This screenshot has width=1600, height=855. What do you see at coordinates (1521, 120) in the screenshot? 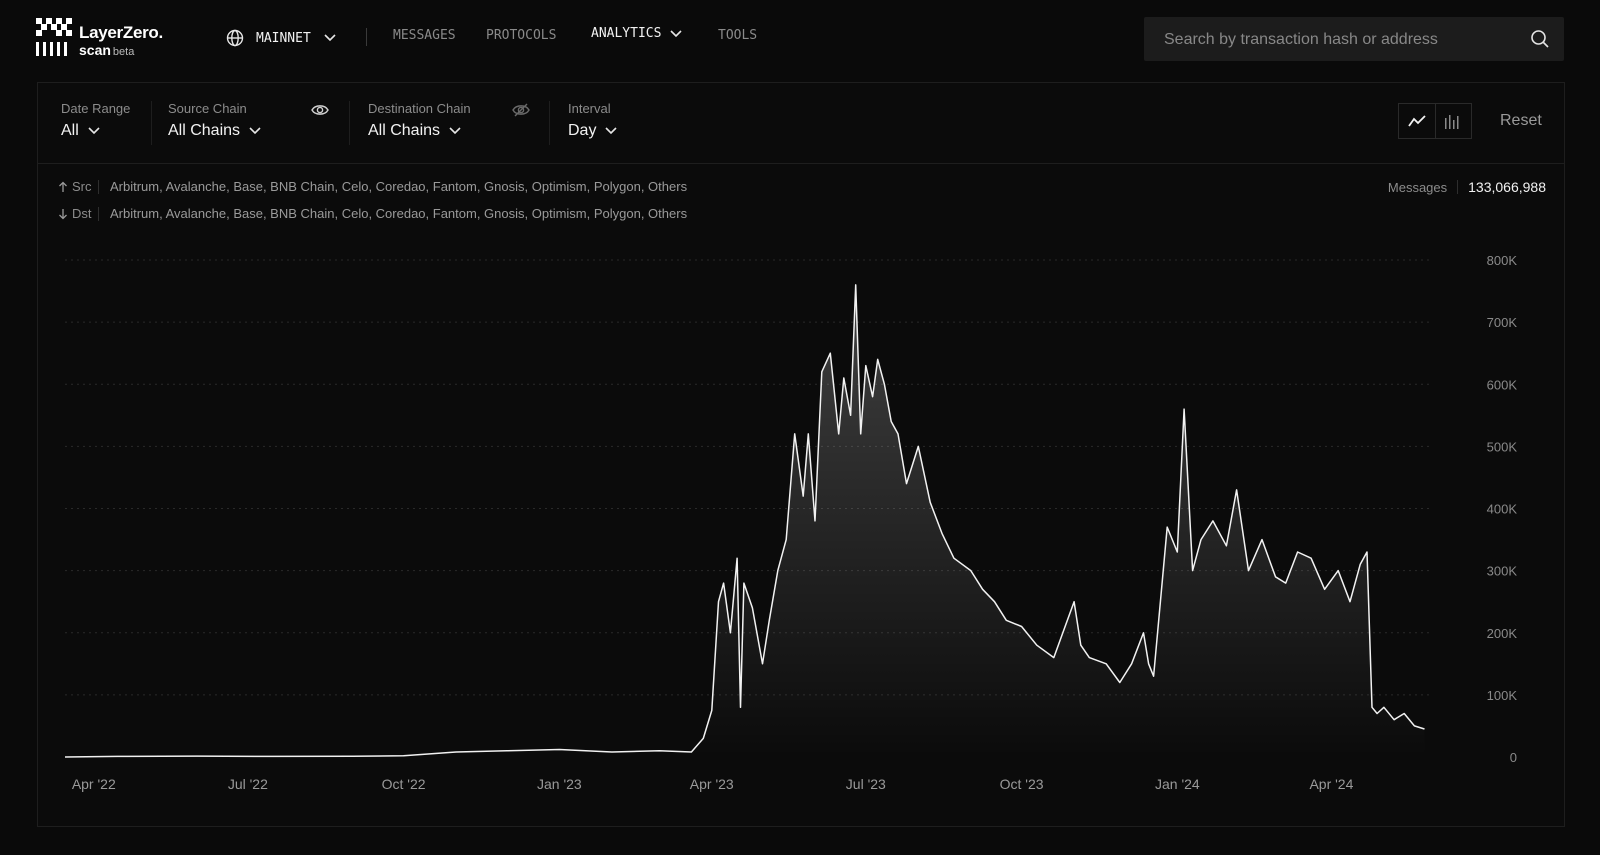
I see `reset-button: Reset` at bounding box center [1521, 120].